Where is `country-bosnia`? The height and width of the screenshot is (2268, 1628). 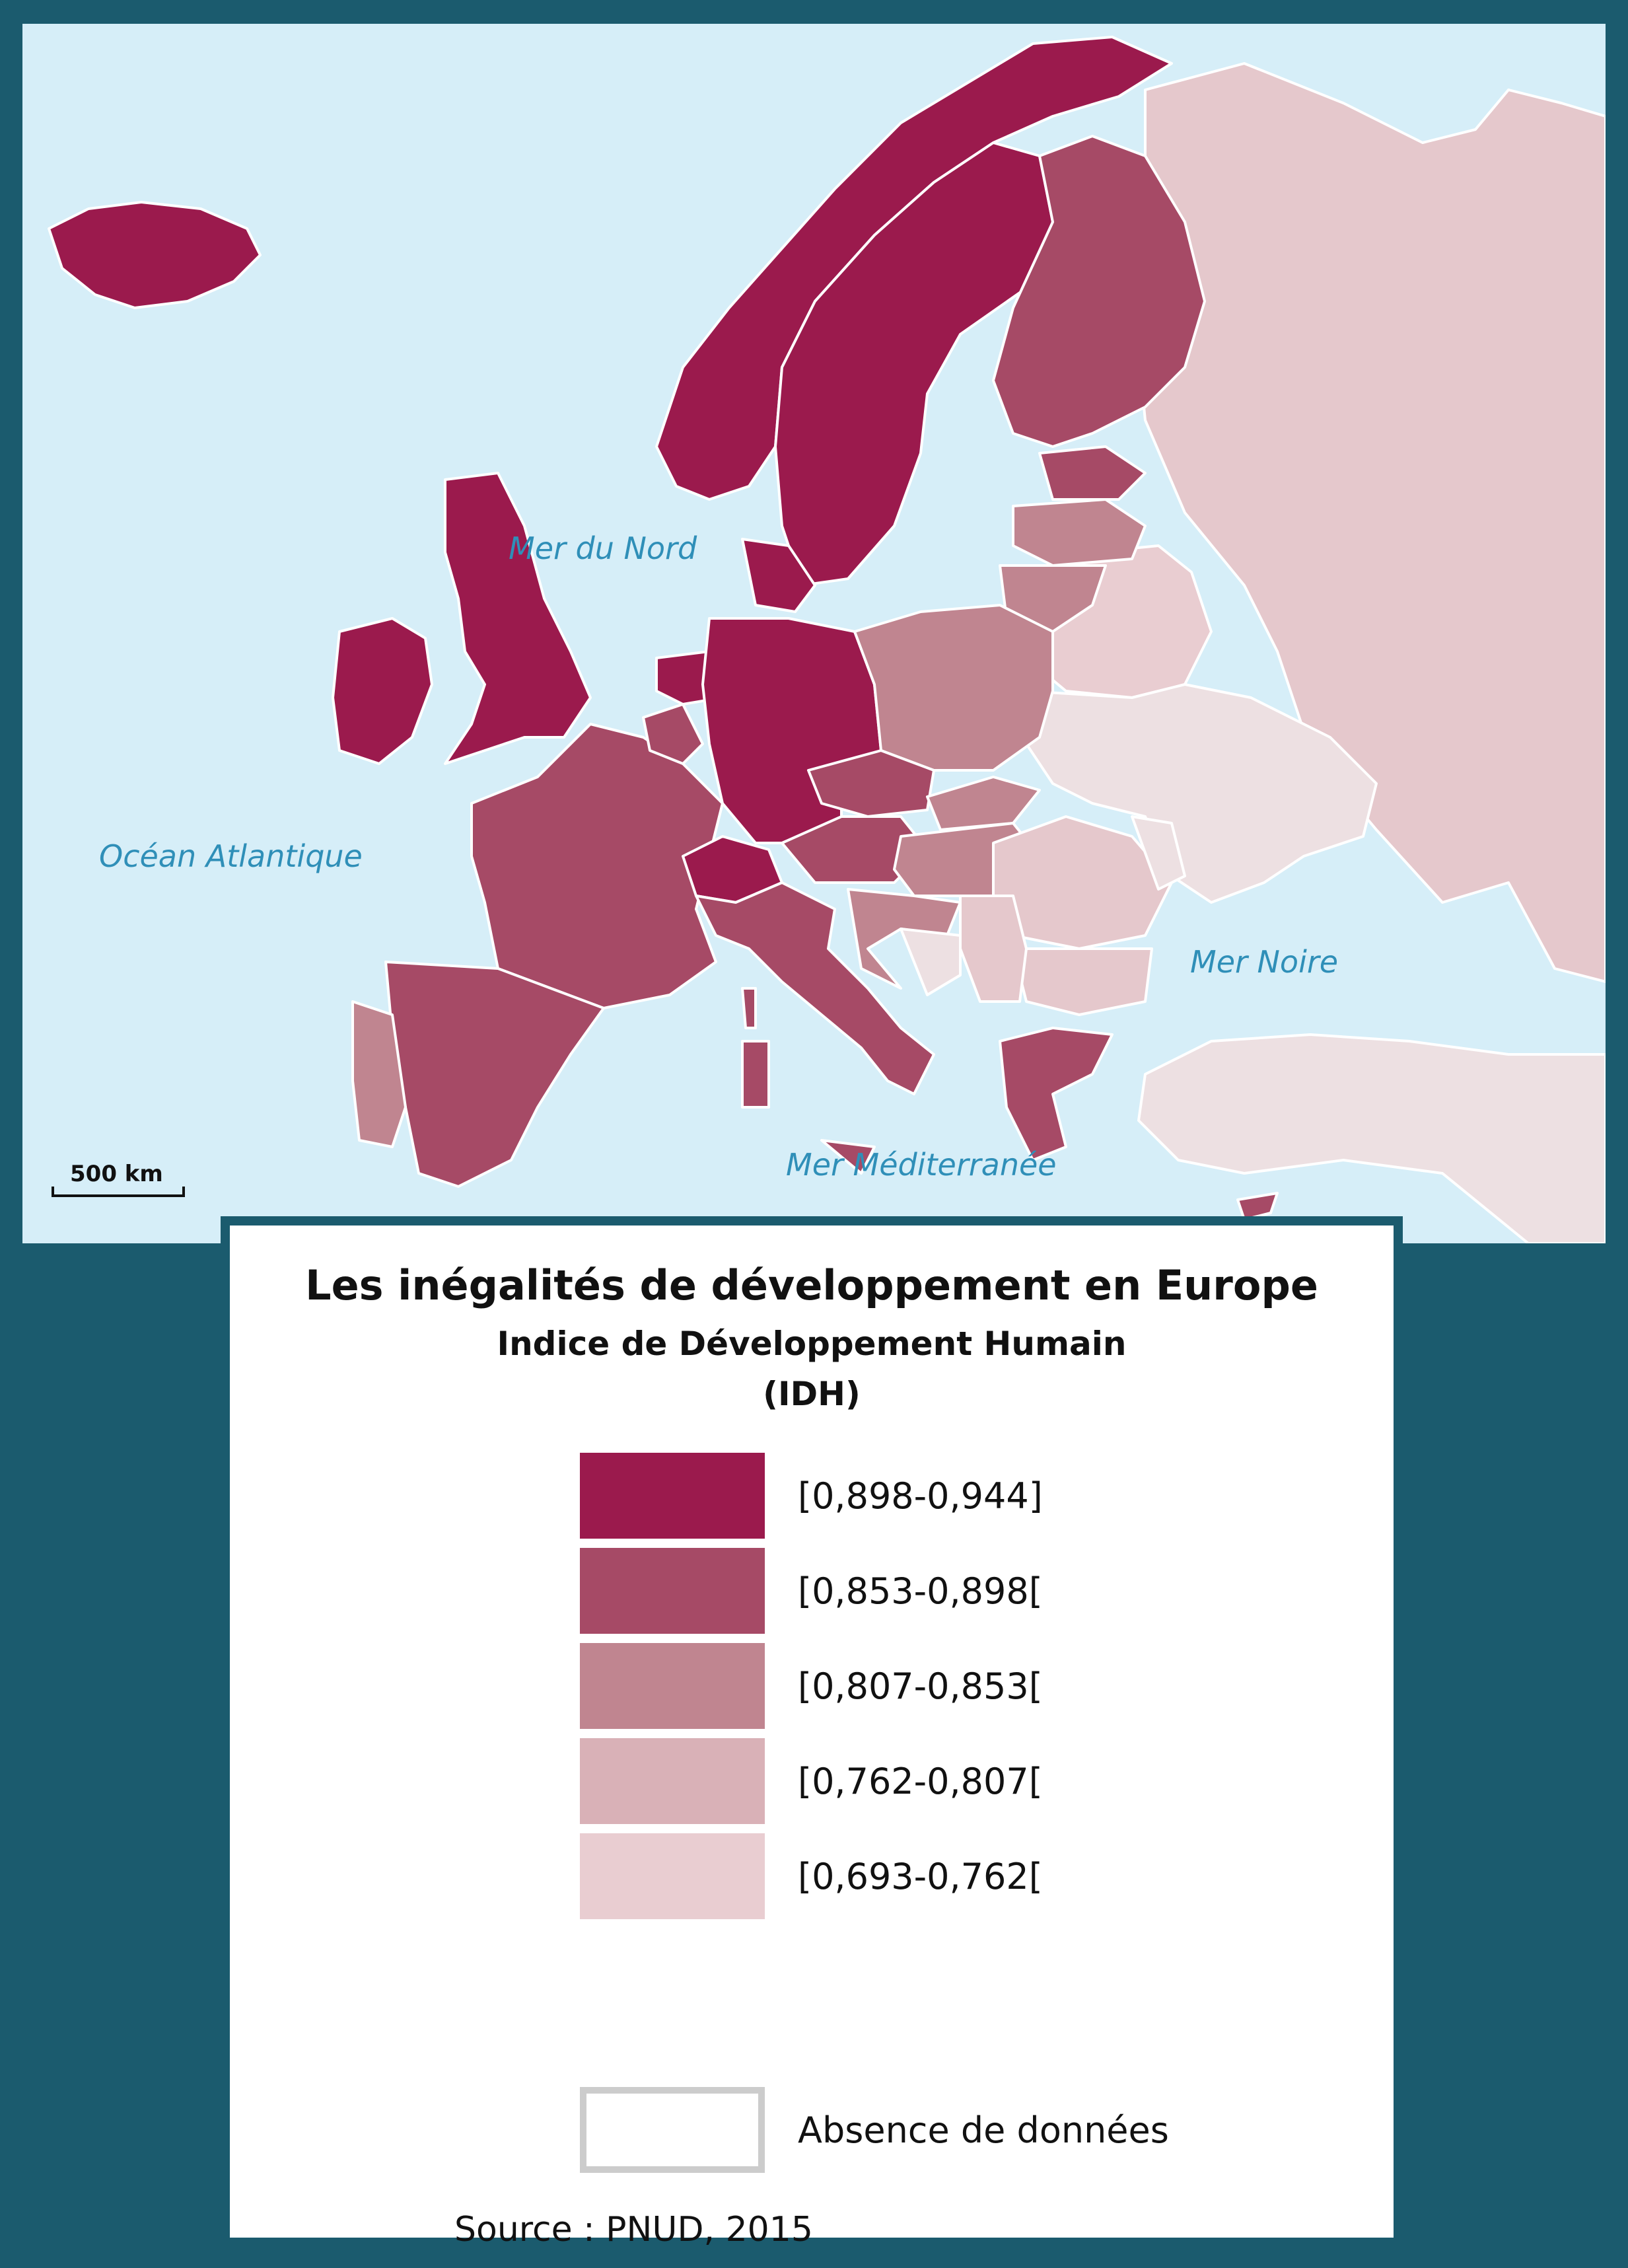
country-bosnia is located at coordinates (931, 962).